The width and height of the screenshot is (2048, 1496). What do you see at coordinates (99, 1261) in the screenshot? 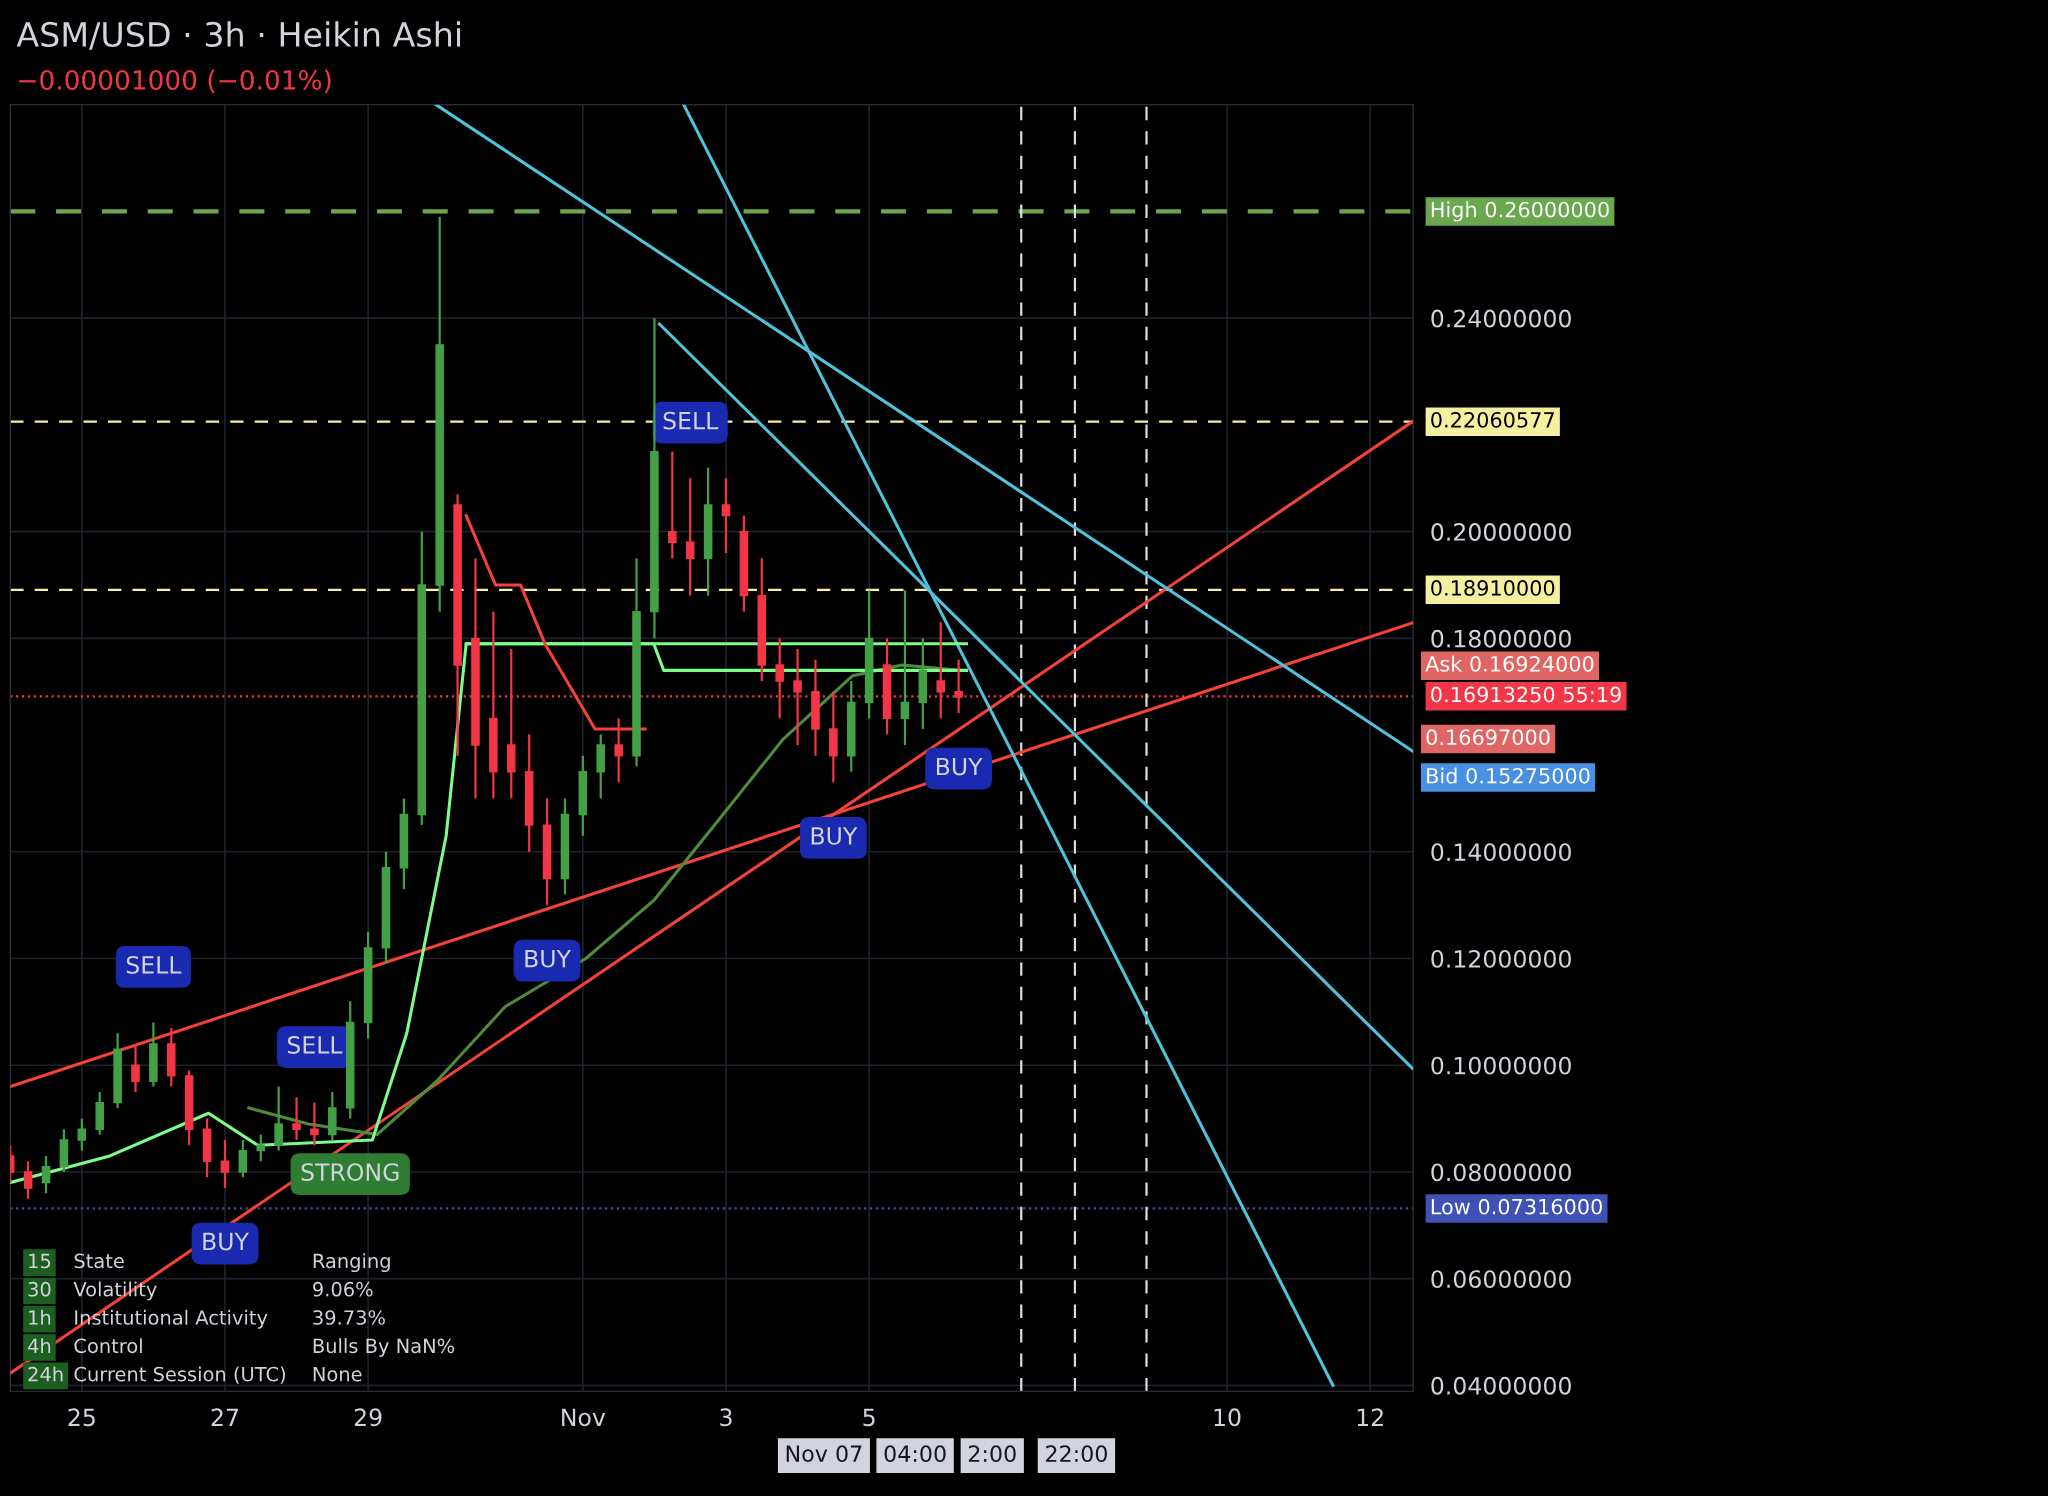
I see `annotation: State` at bounding box center [99, 1261].